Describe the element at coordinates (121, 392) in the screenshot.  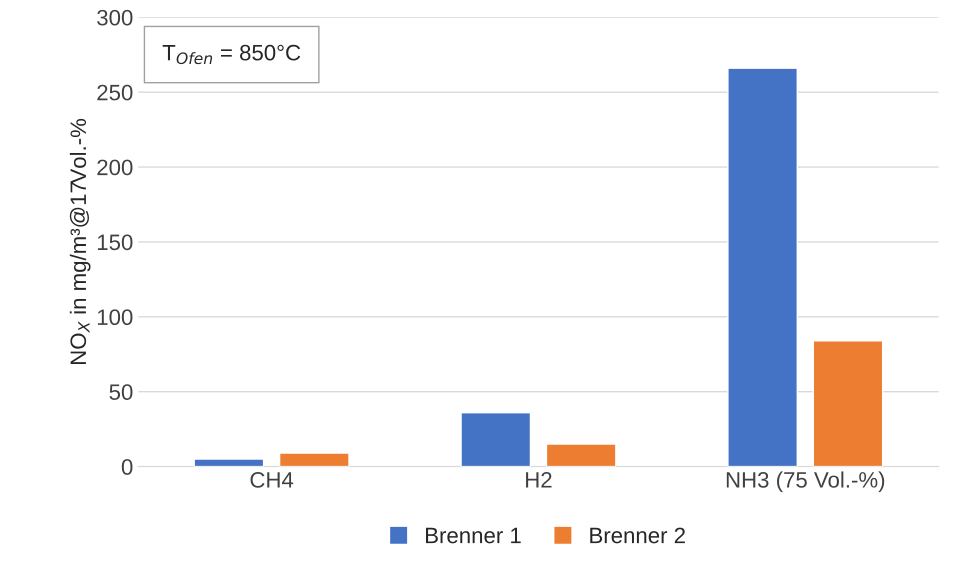
I see `y-tick-label: 50` at that location.